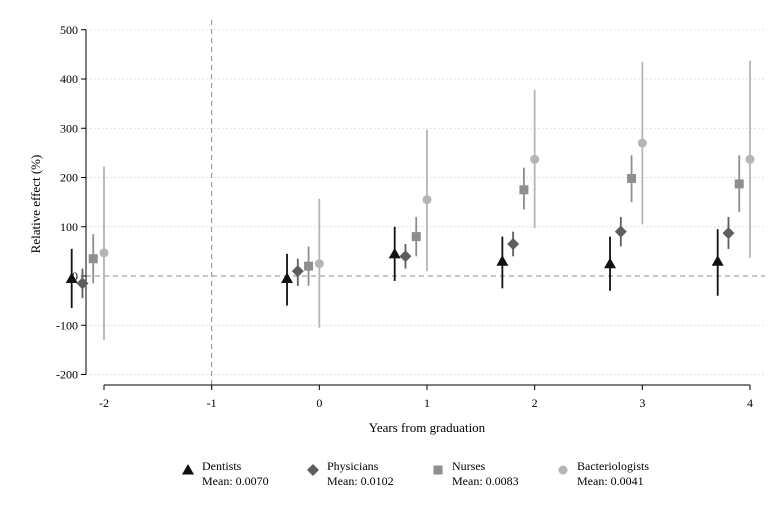 The height and width of the screenshot is (520, 780). Describe the element at coordinates (427, 403) in the screenshot. I see `x-tick-label: 1` at that location.